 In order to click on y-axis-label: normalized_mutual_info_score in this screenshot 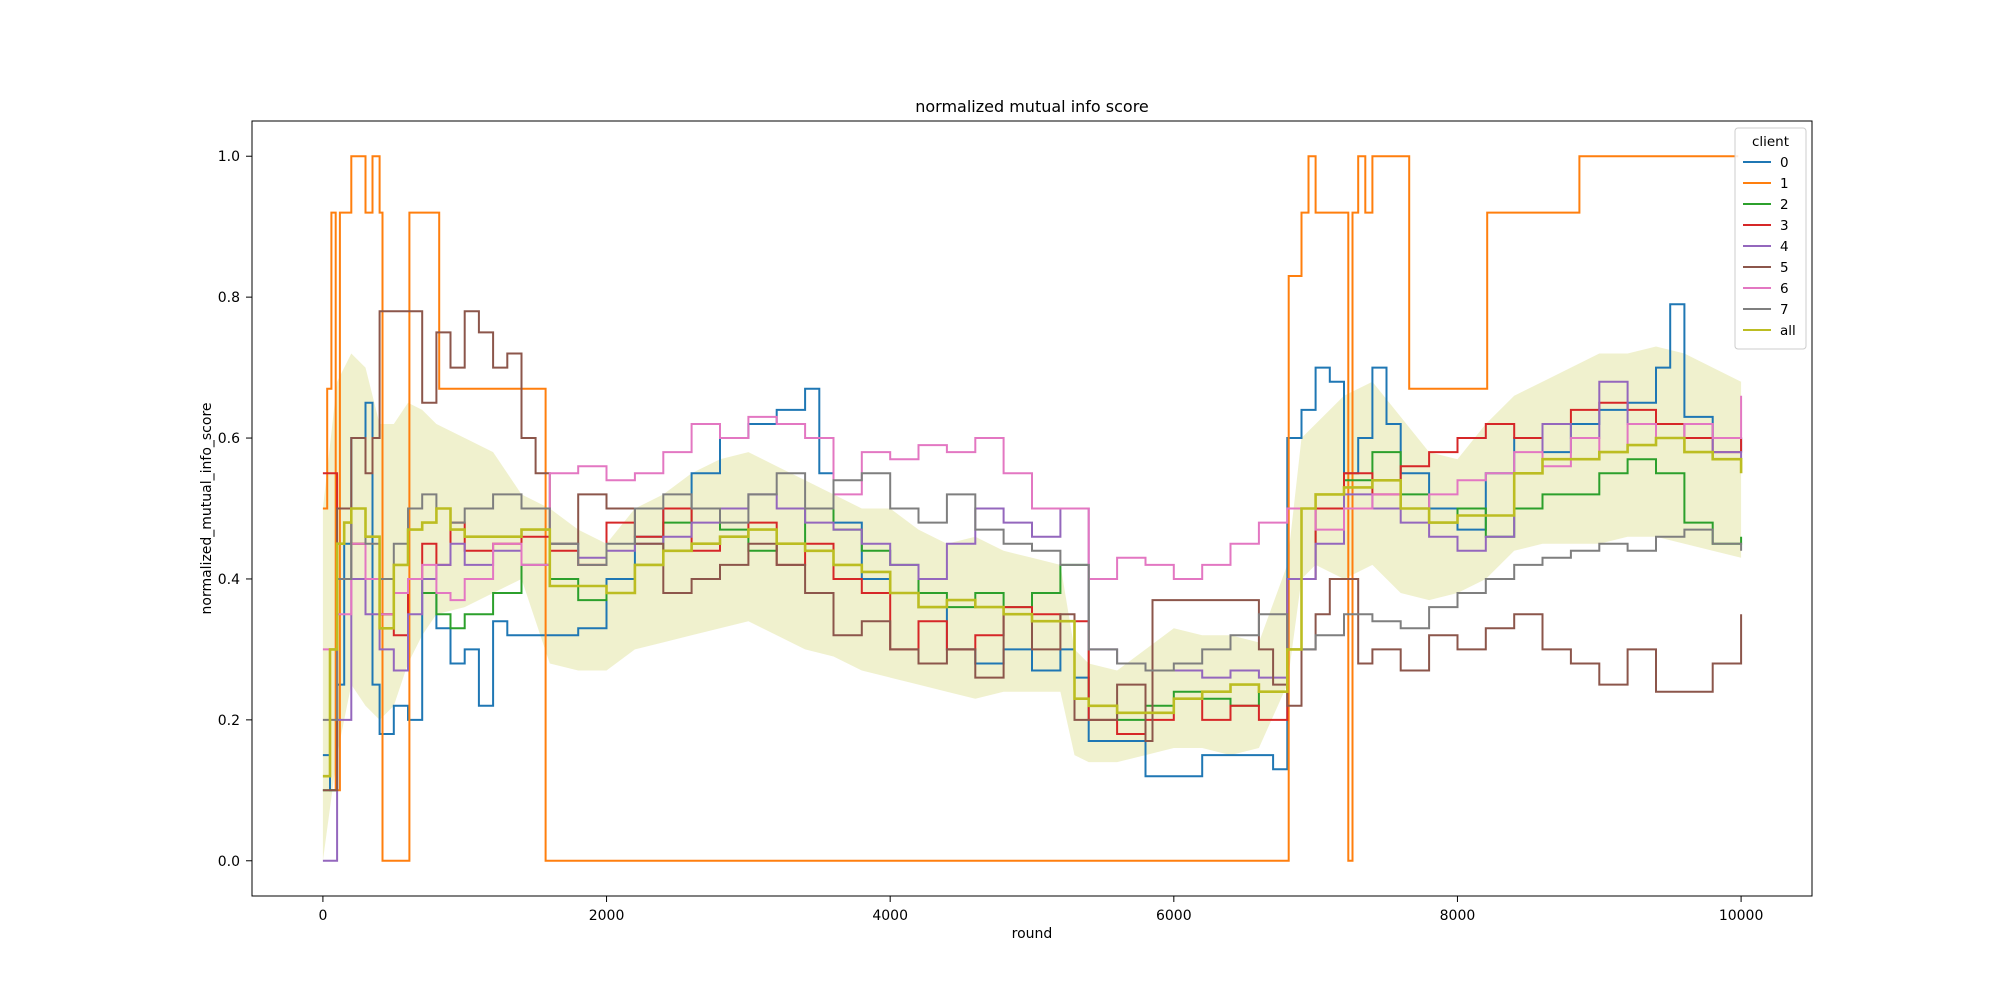, I will do `click(207, 508)`.